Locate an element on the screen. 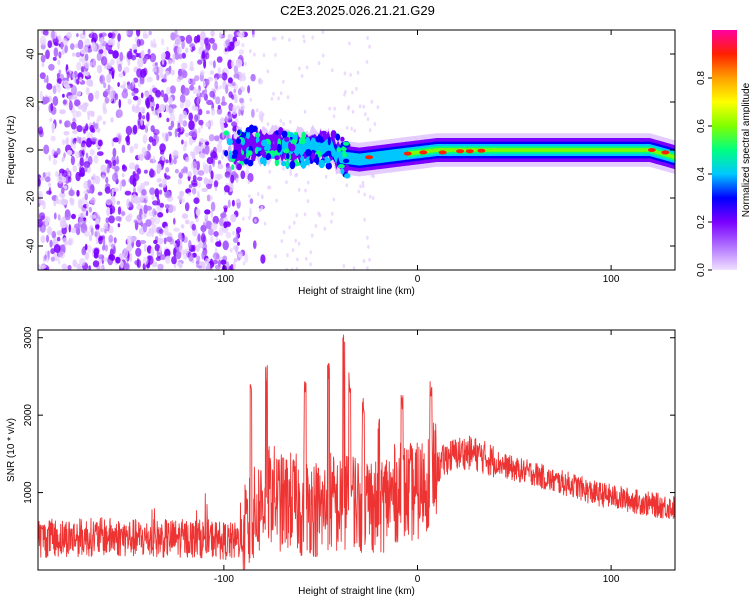 The image size is (750, 600). signal-peak is located at coordinates (469, 151).